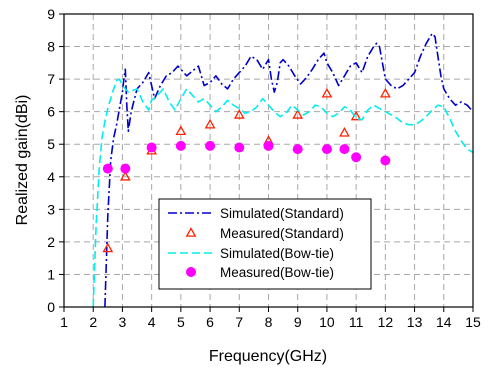 This screenshot has height=371, width=488. What do you see at coordinates (51, 47) in the screenshot?
I see `y-tick-label: 8` at bounding box center [51, 47].